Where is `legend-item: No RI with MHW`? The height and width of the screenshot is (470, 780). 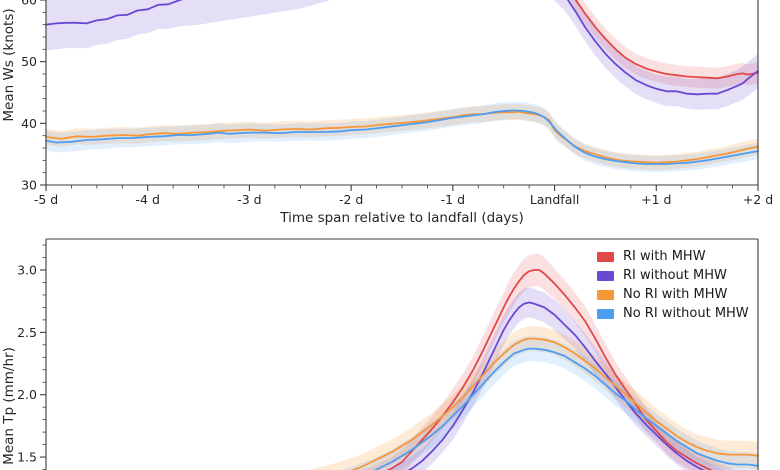
legend-item: No RI with MHW is located at coordinates (673, 294).